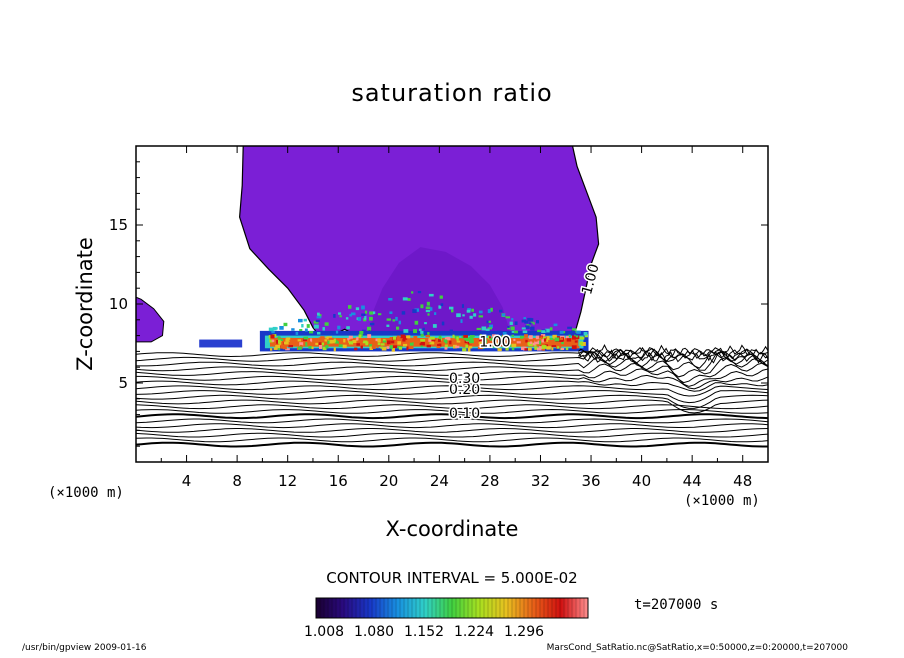 The image size is (904, 658). I want to click on colorbar-tick-label: 1.296, so click(524, 632).